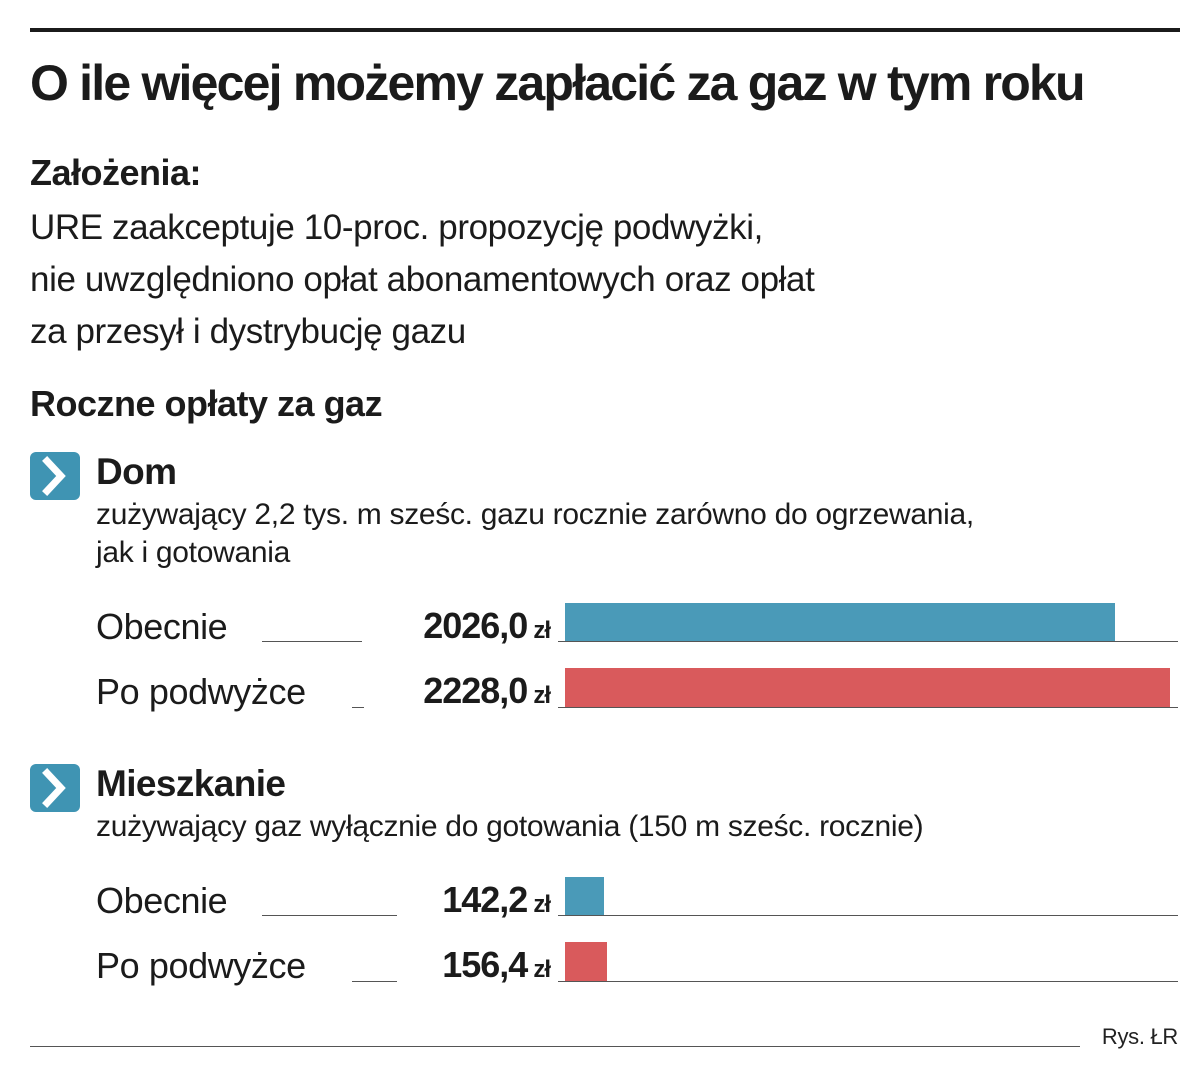 The width and height of the screenshot is (1200, 1078). I want to click on assumptions-label: Założenia:, so click(116, 172).